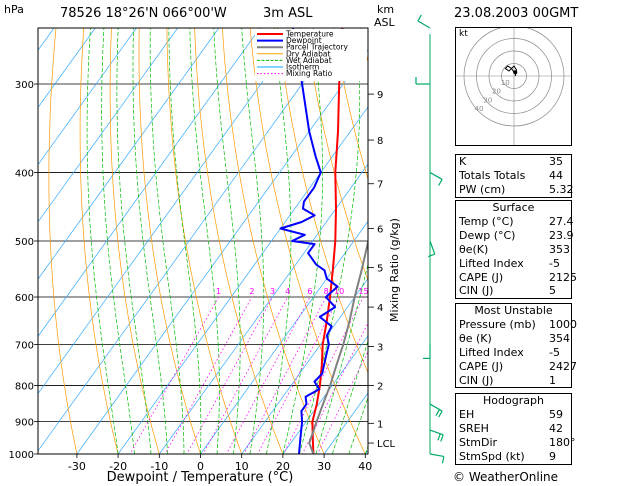  I want to click on mixing-ratio-label: 10, so click(339, 291).